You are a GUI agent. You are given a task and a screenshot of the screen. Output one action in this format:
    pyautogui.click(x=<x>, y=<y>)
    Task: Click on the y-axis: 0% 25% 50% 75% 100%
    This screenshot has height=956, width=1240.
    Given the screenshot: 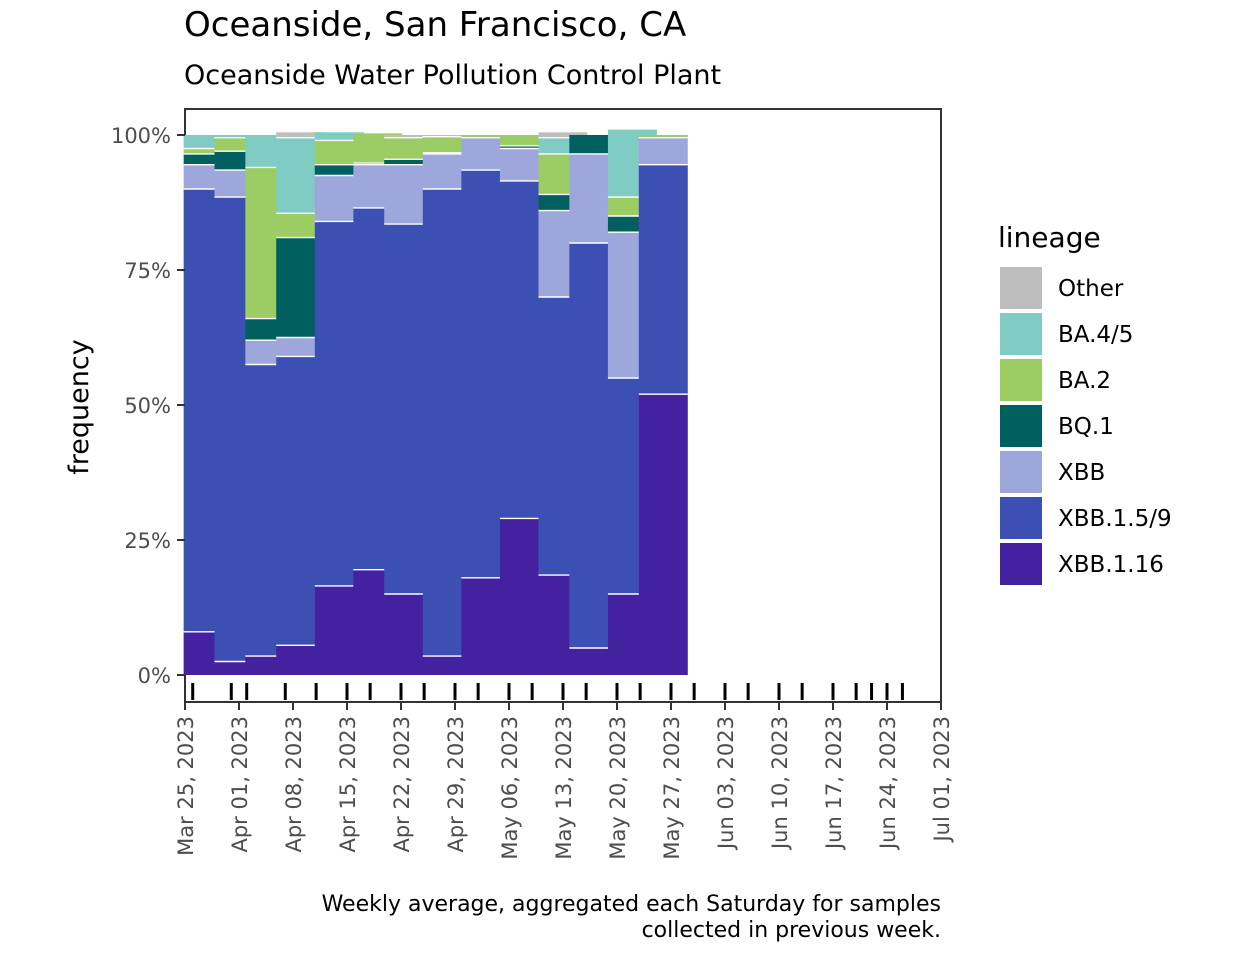 What is the action you would take?
    pyautogui.click(x=148, y=406)
    